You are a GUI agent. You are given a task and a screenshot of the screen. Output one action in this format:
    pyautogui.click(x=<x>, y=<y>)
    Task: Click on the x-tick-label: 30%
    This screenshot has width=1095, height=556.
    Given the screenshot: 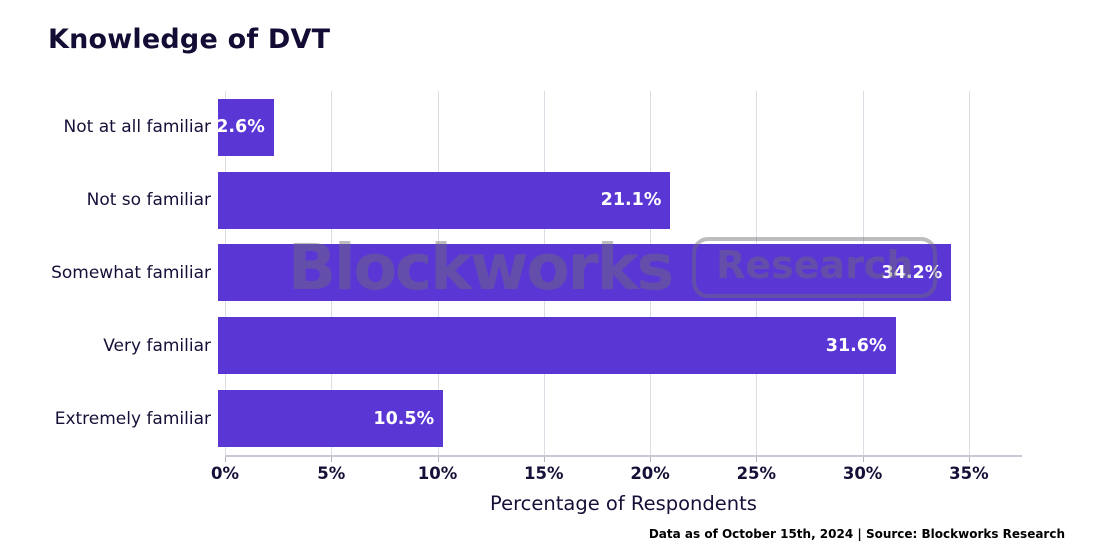 What is the action you would take?
    pyautogui.click(x=862, y=473)
    